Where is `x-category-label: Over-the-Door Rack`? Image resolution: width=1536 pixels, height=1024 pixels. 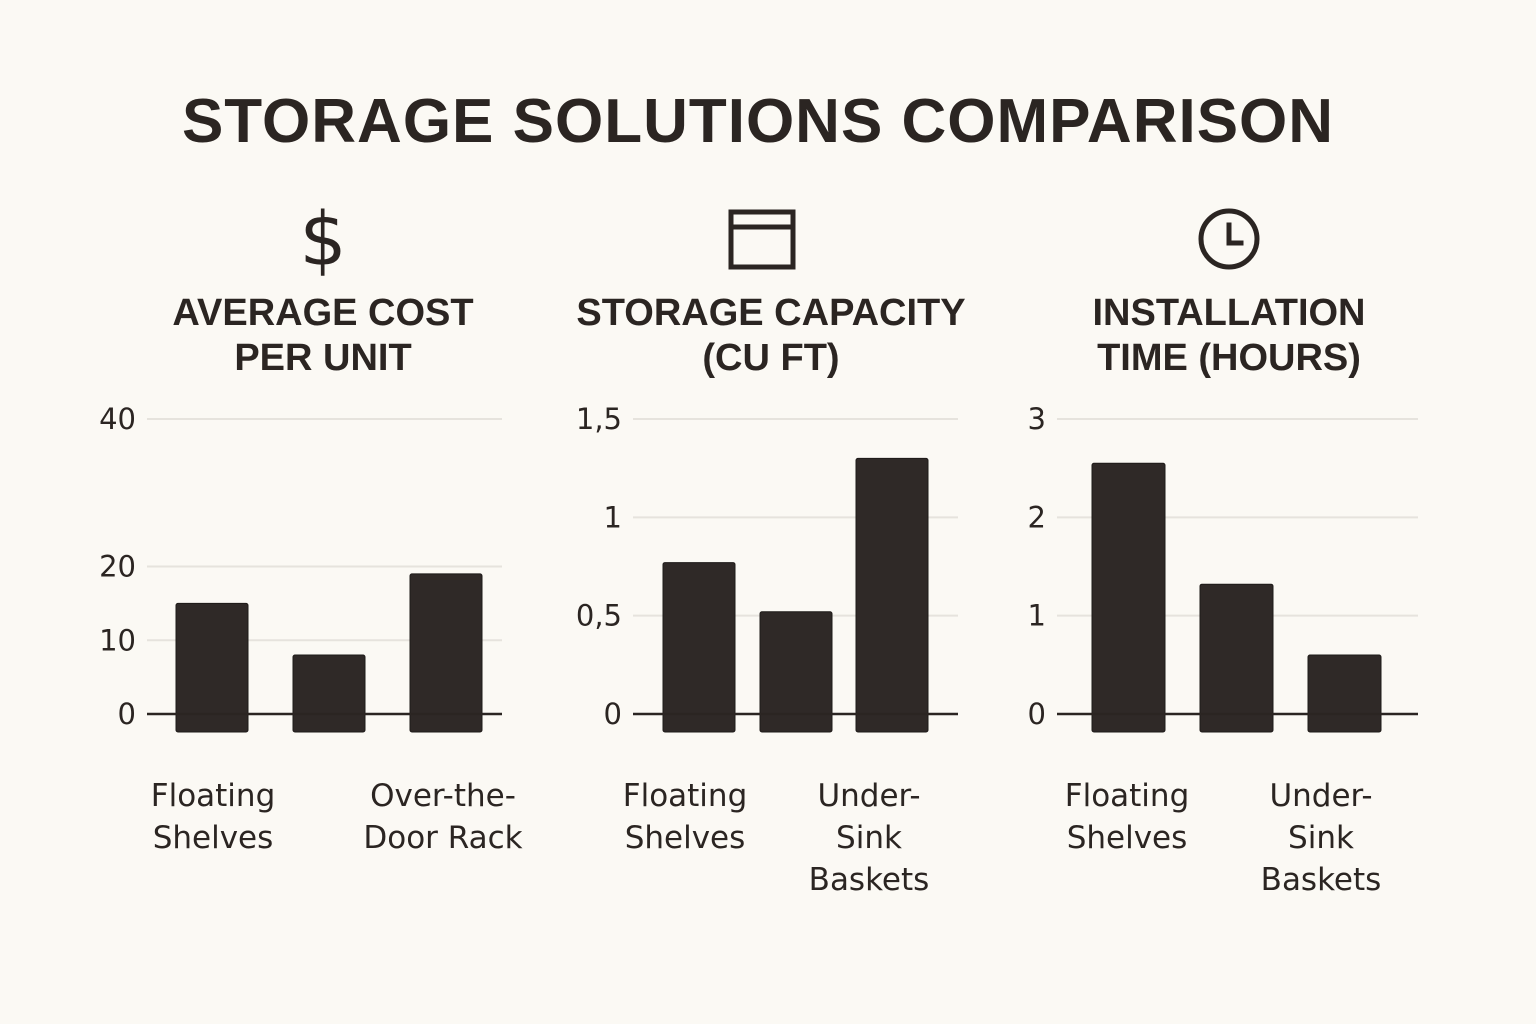
x-category-label: Over-the-Door Rack is located at coordinates (442, 817).